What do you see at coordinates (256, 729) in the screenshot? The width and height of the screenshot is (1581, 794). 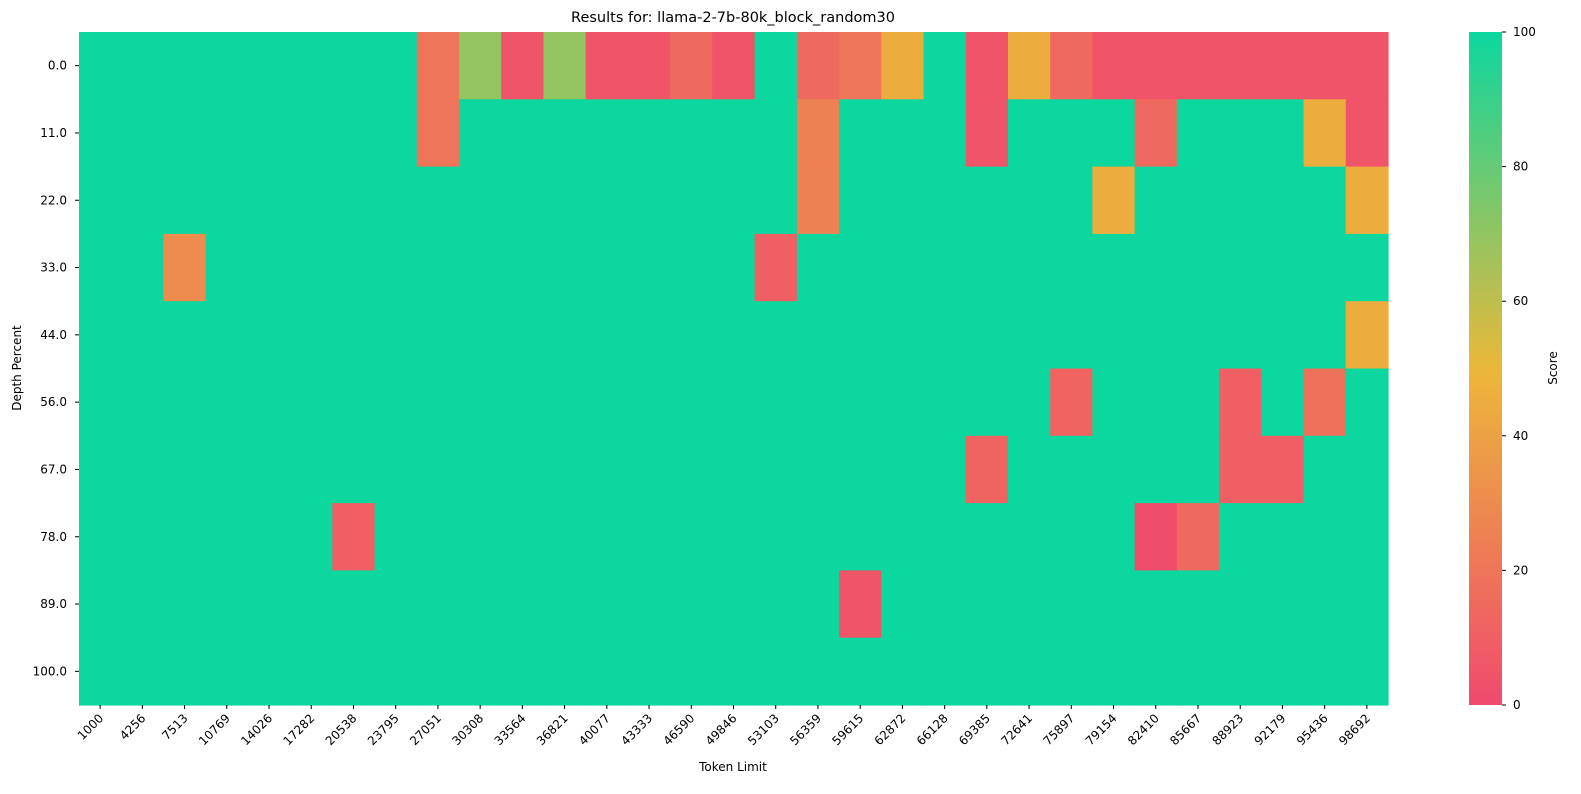 I see `x-tick-label: 14026` at bounding box center [256, 729].